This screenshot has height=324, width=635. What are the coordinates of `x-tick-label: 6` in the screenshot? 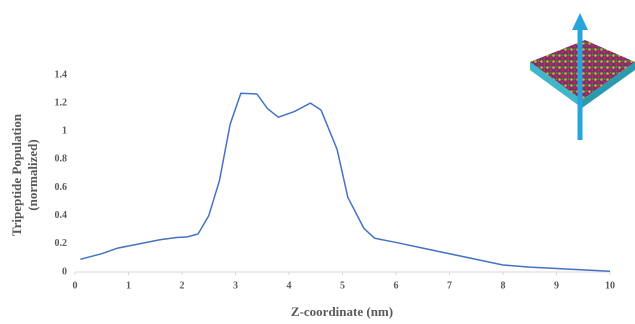 It's located at (396, 285).